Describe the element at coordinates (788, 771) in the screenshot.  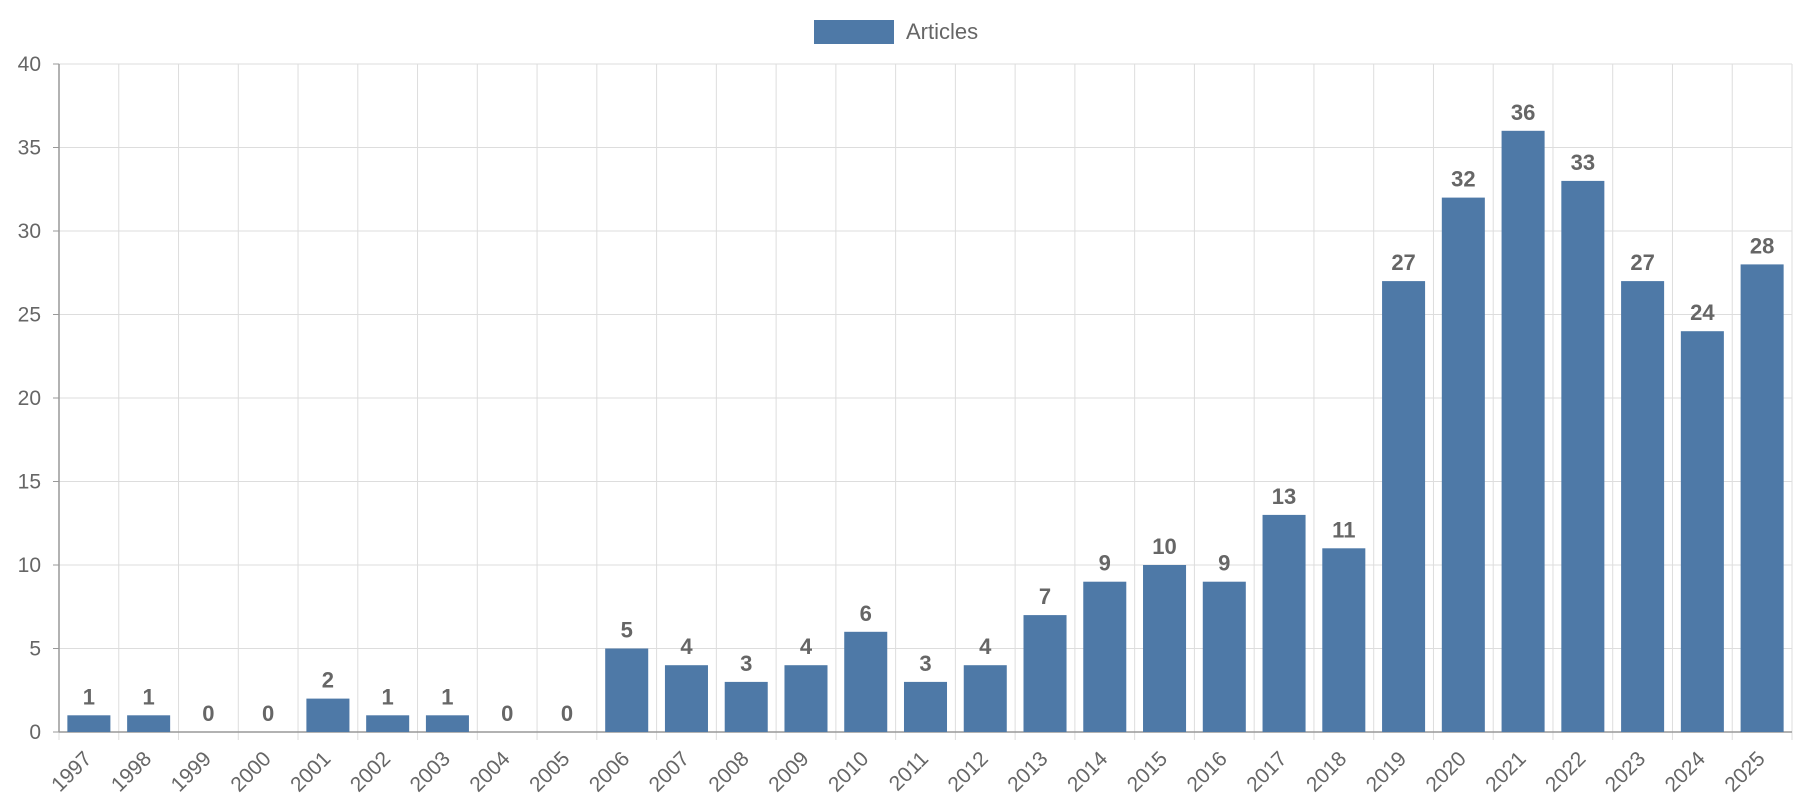
I see `x-tick-label: 2009` at that location.